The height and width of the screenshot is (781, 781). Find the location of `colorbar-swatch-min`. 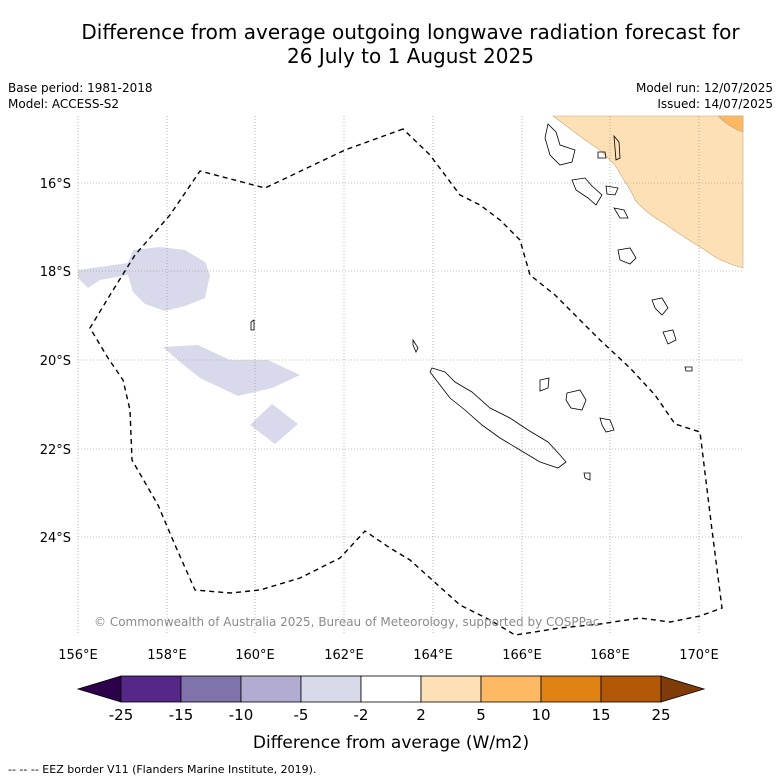

colorbar-swatch-min is located at coordinates (99, 689).